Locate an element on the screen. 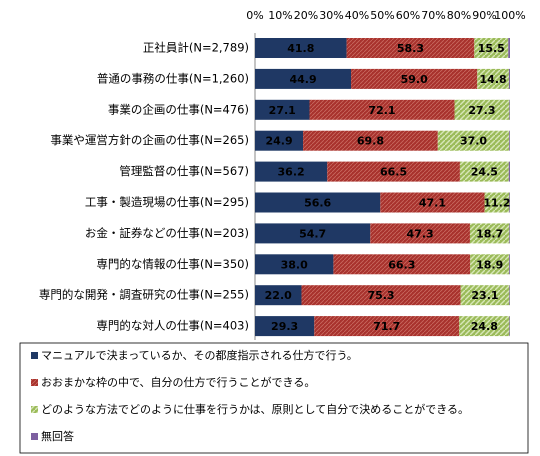 The height and width of the screenshot is (456, 540). category-label: 普通の事務の仕事(N=1,260) is located at coordinates (173, 78).